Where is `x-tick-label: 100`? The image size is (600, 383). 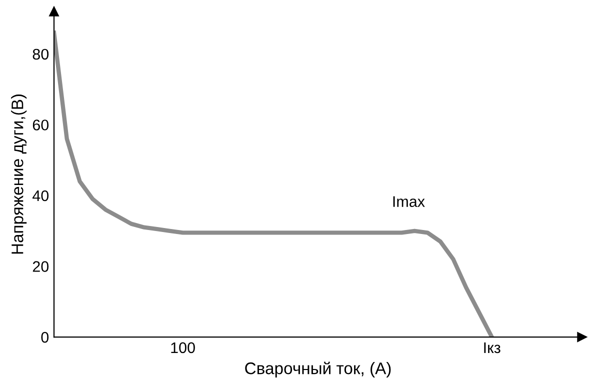 x-tick-label: 100 is located at coordinates (183, 348).